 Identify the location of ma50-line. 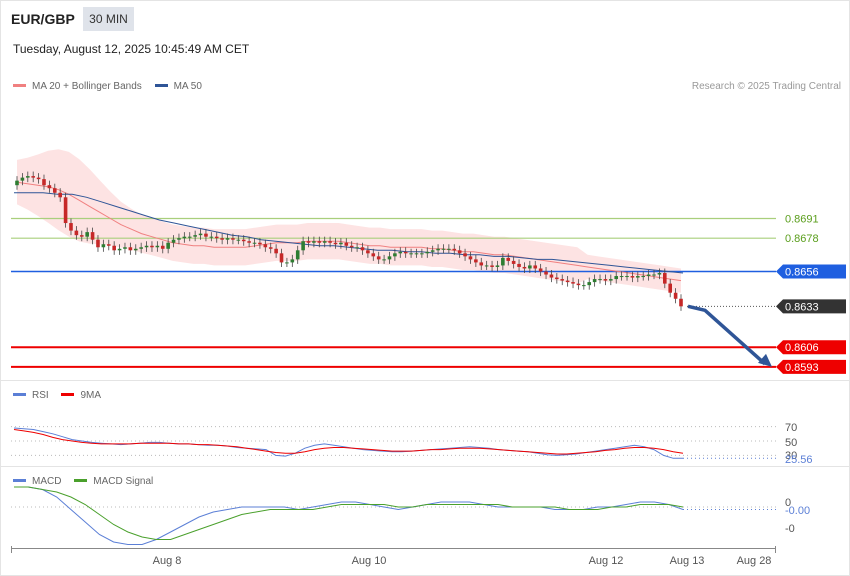
(349, 233).